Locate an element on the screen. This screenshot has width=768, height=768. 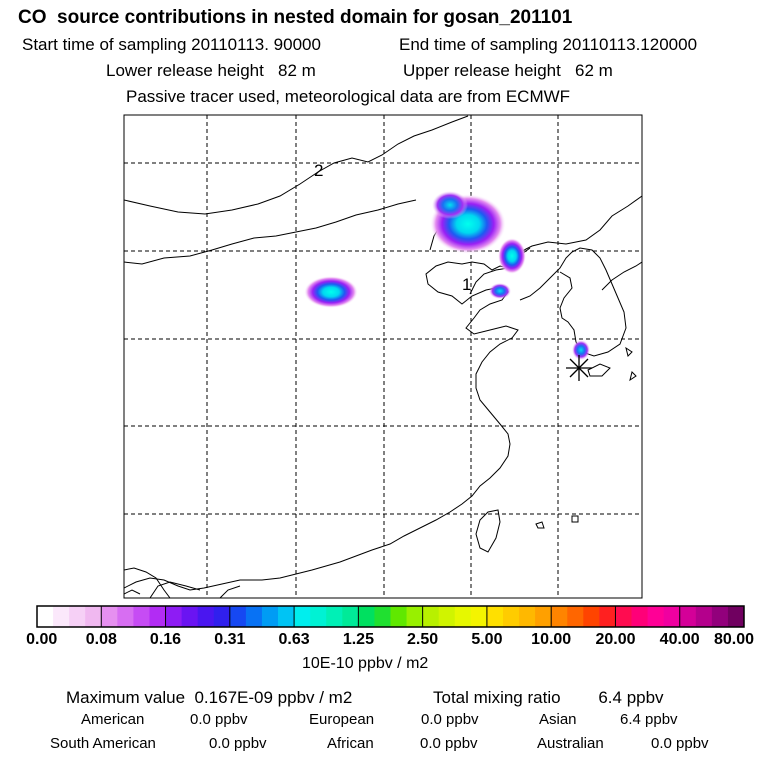
plume-bohai is located at coordinates (512, 256).